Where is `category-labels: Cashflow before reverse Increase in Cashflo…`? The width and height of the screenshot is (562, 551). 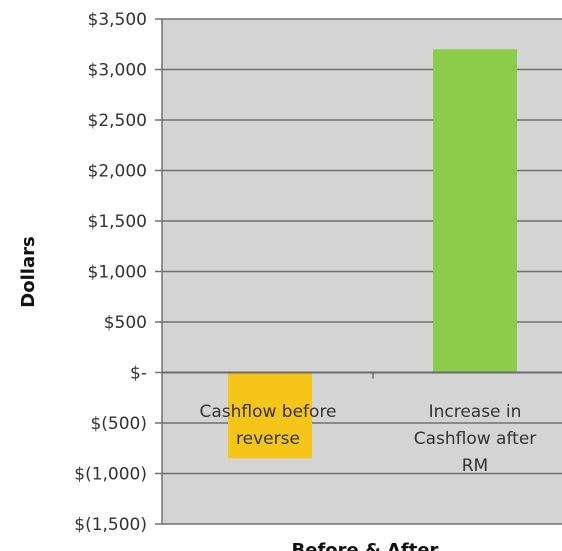 category-labels: Cashflow before reverse Increase in Cashflo… is located at coordinates (367, 439).